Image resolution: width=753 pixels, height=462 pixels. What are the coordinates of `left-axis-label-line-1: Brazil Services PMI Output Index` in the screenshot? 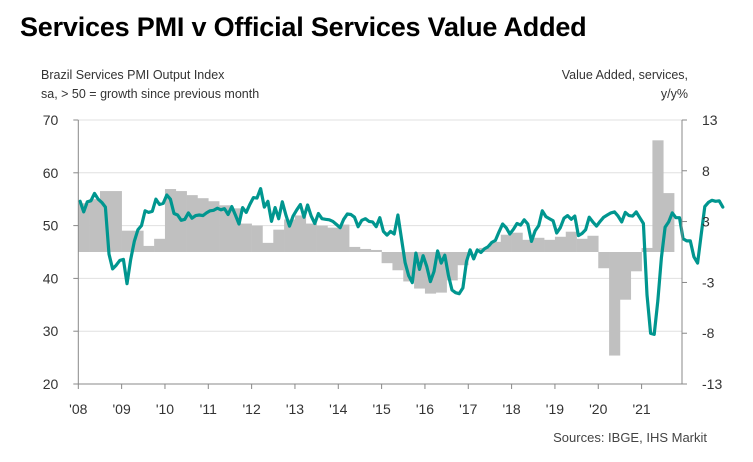 It's located at (133, 75).